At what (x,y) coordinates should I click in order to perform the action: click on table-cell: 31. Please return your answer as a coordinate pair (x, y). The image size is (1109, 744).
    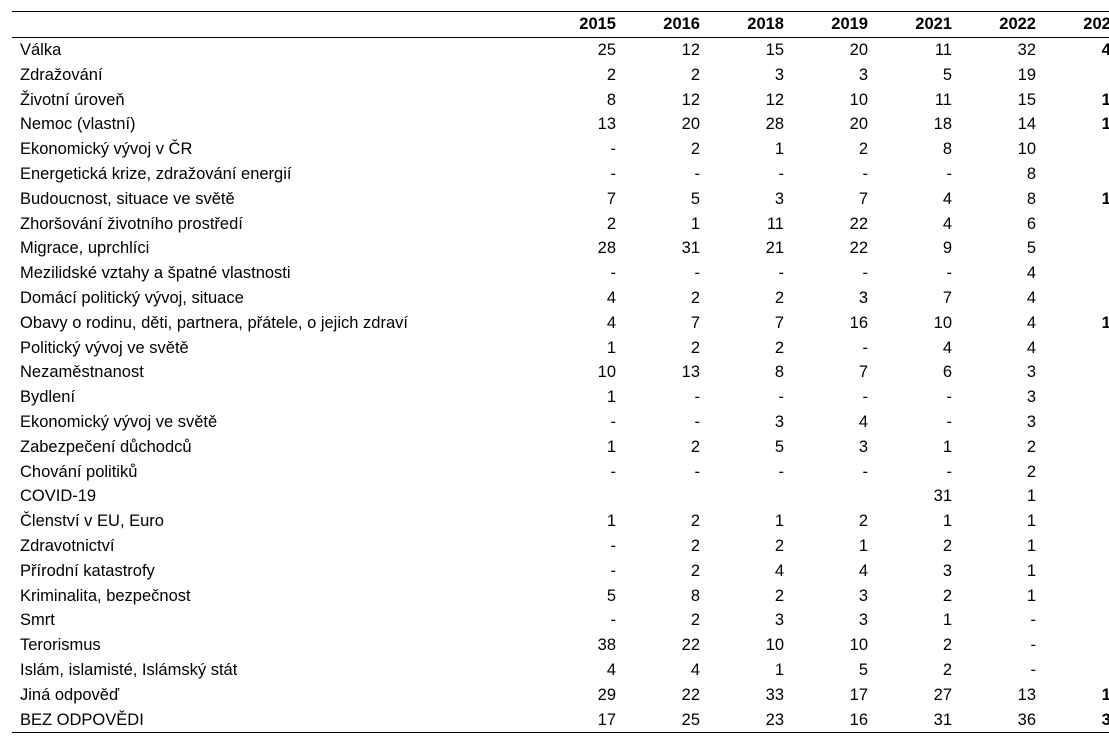
    Looking at the image, I should click on (942, 719).